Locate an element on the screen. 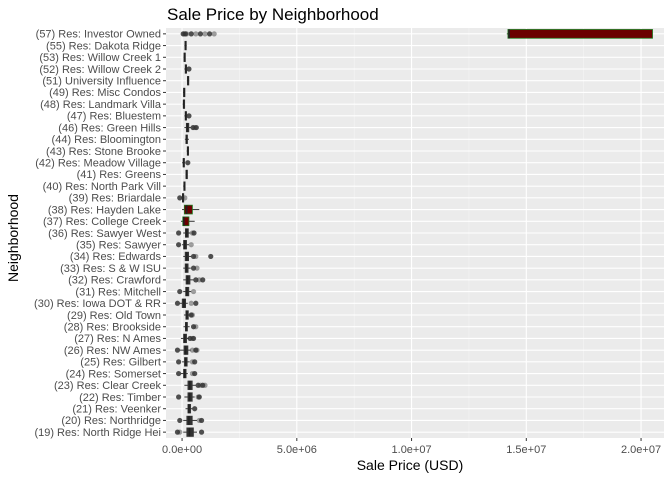 This screenshot has width=672, height=480. chart-title: Sale Price by Neighborhood is located at coordinates (273, 14).